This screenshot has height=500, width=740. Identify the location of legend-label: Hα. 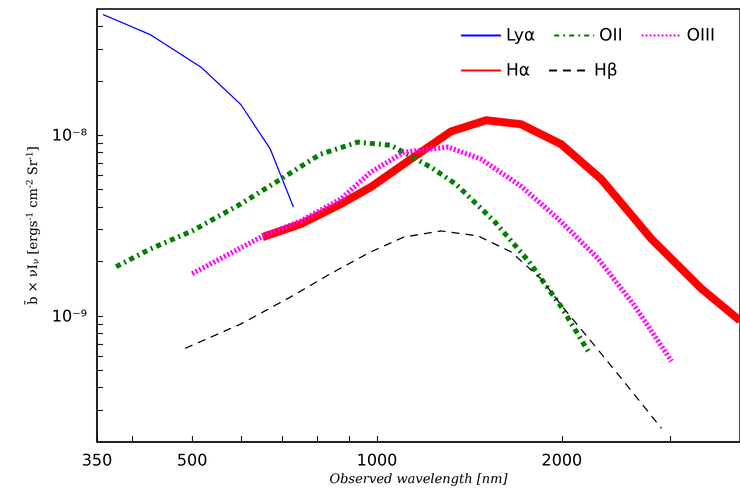
(518, 70).